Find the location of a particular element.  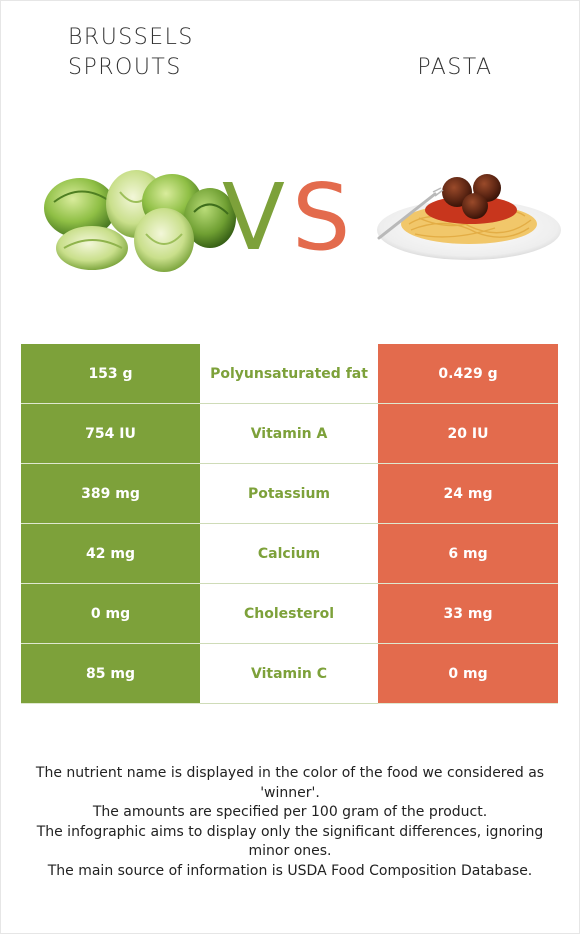

left-food-value: 0 mg is located at coordinates (110, 613).